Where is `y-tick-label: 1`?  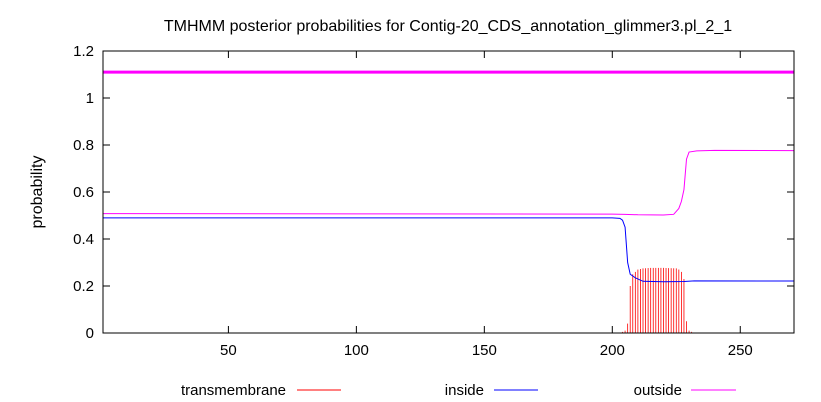 y-tick-label: 1 is located at coordinates (90, 98).